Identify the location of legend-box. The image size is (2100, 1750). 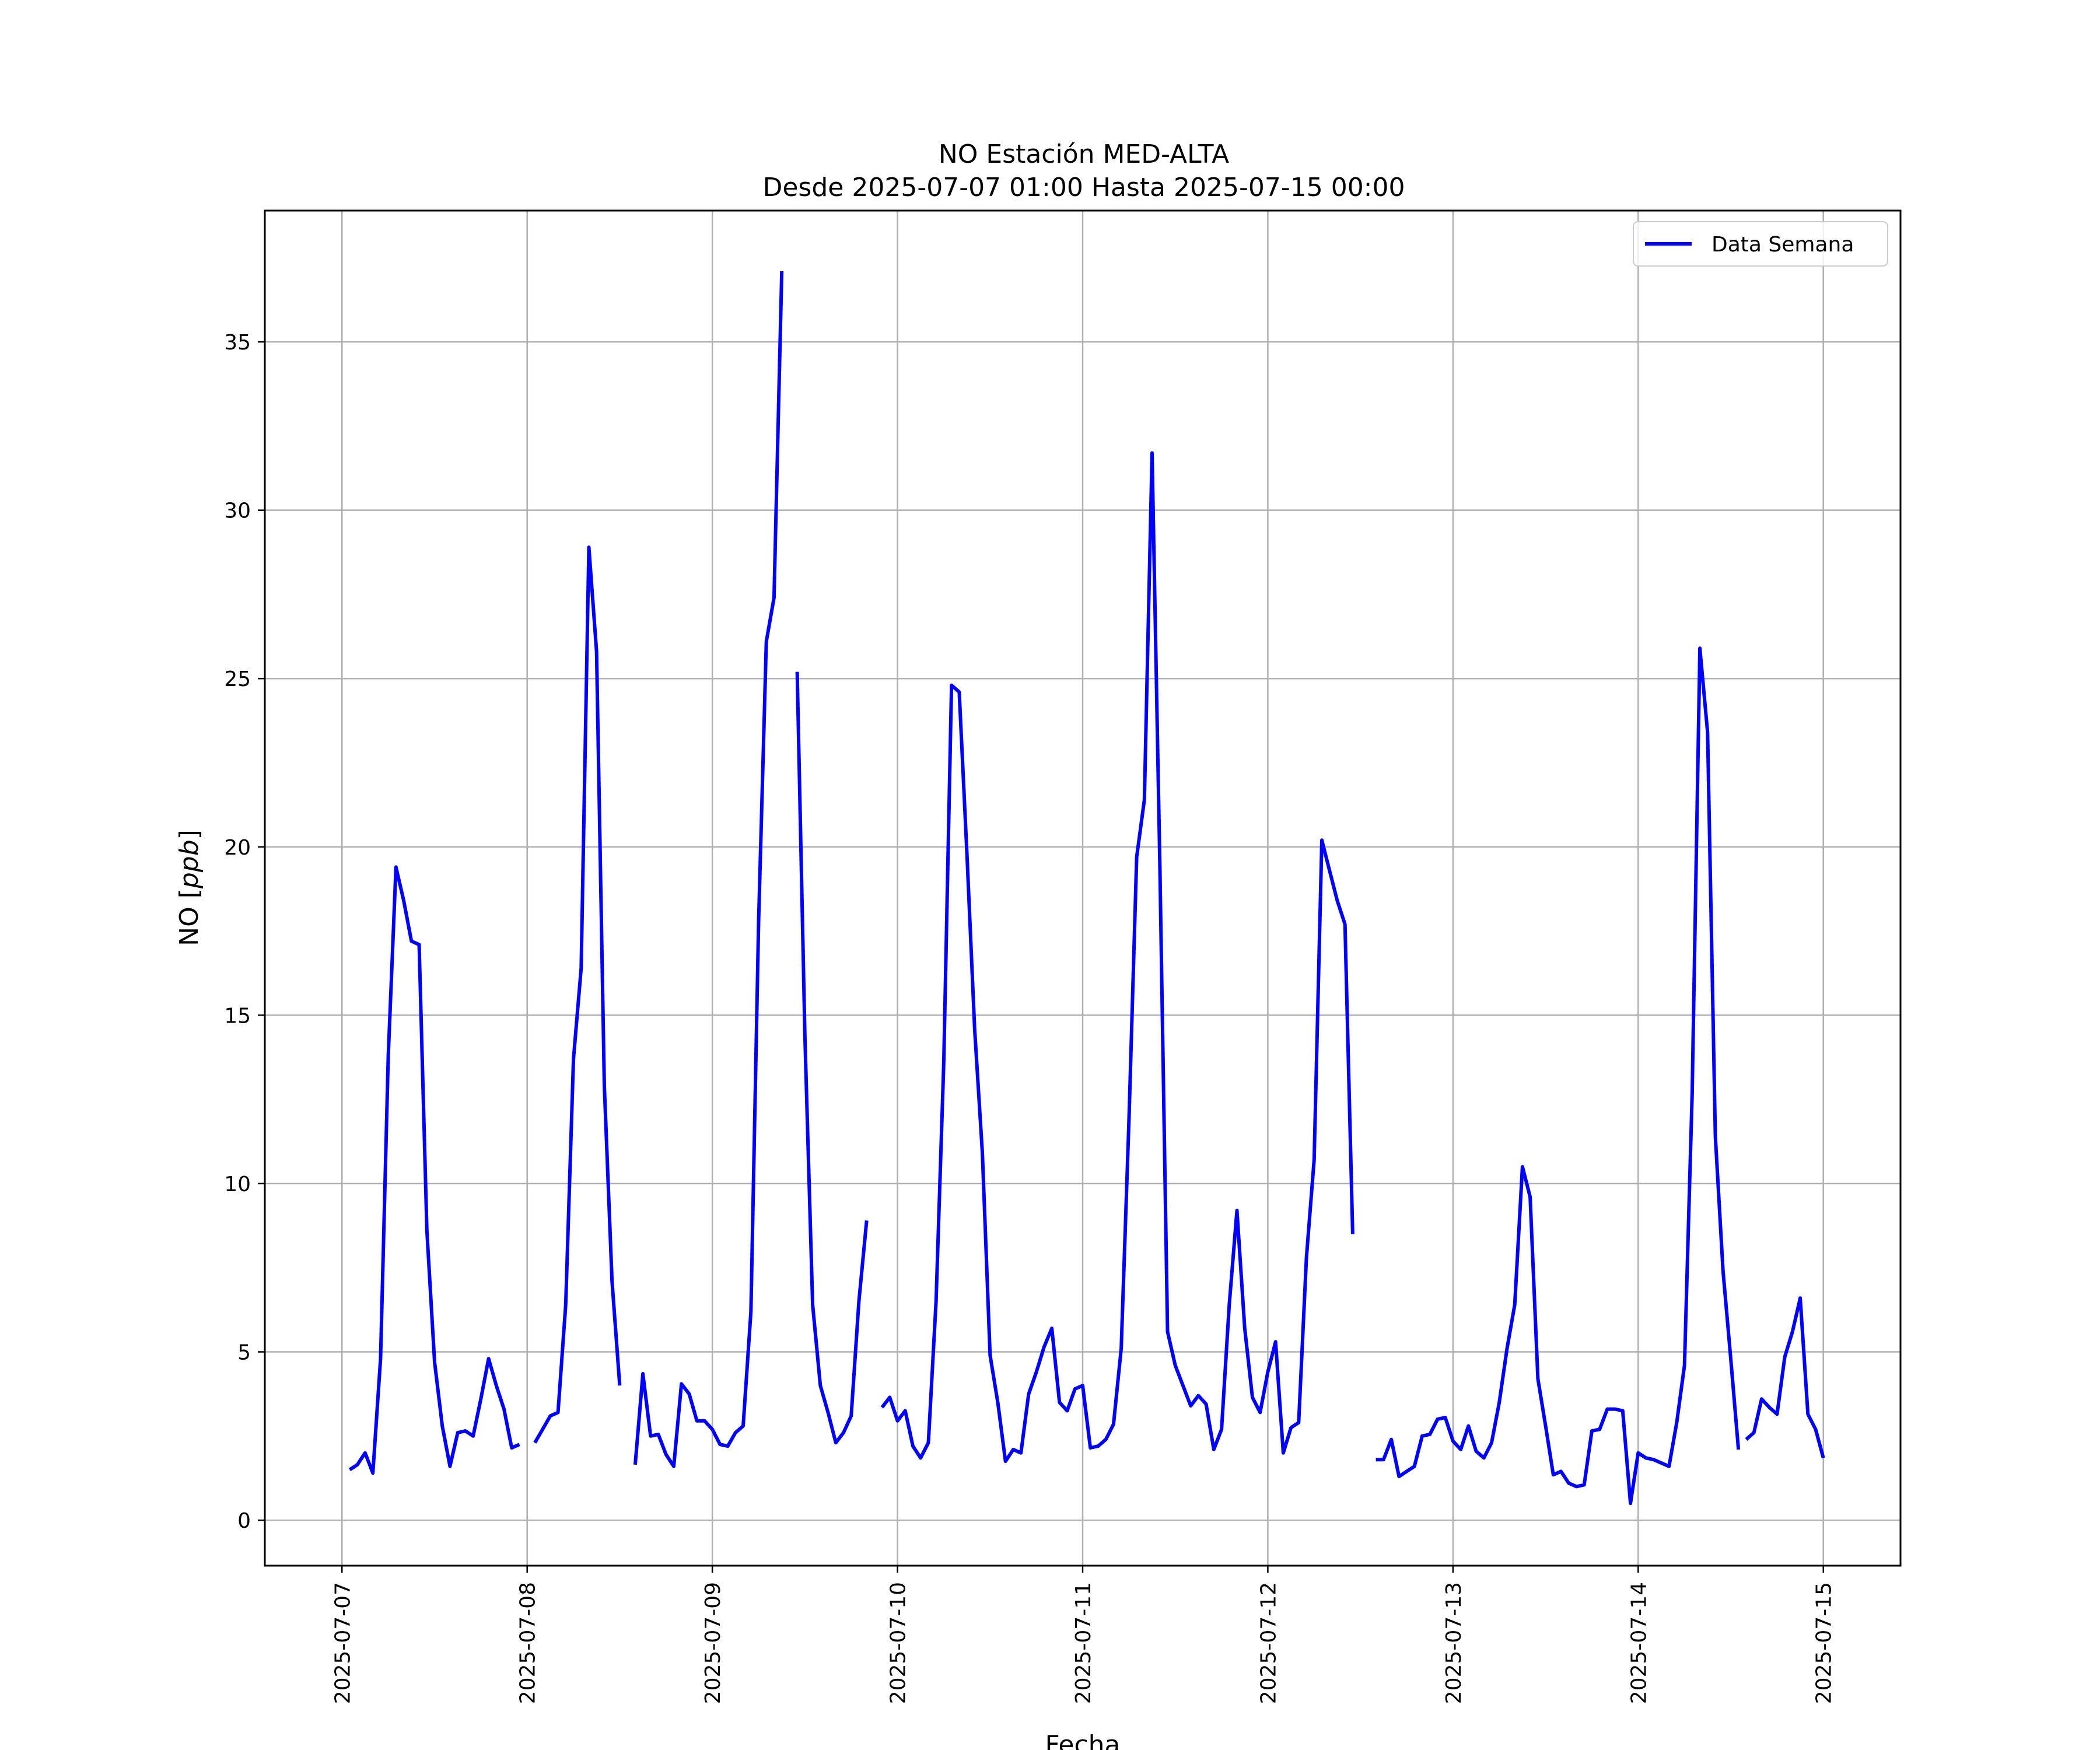
(1760, 244).